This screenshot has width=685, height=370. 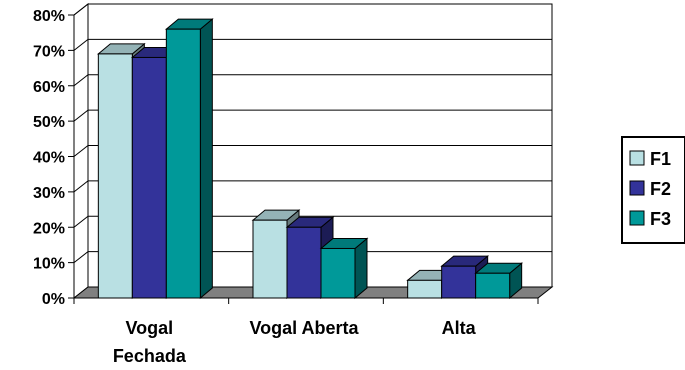 I want to click on y-tick-label: 60%, so click(x=49, y=87).